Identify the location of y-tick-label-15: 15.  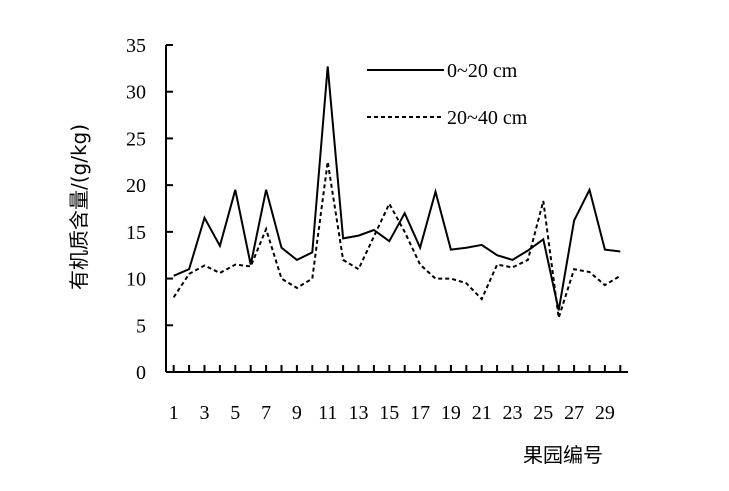
(136, 233).